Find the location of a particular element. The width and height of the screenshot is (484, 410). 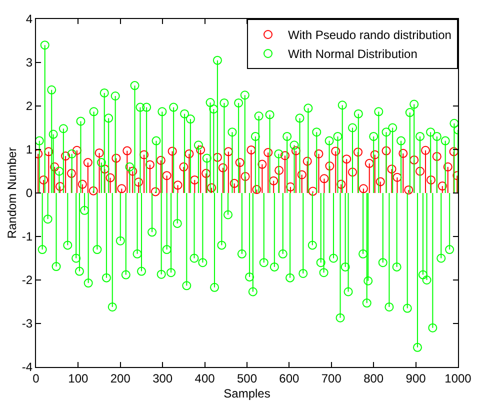

y-axis-title: Random Number is located at coordinates (12, 193).